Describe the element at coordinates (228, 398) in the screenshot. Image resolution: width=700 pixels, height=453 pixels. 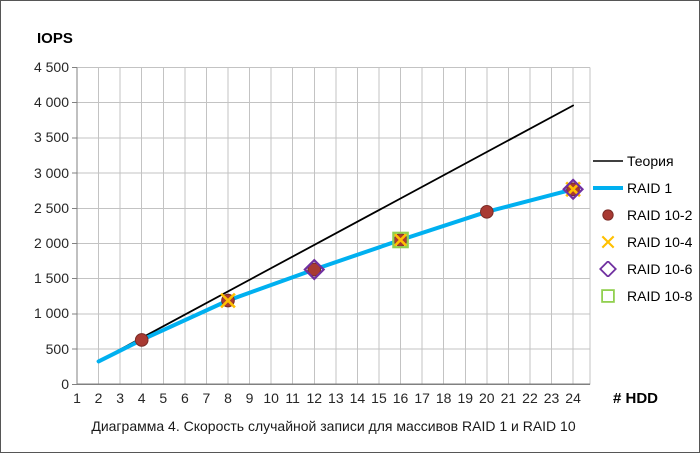
I see `x-tick-label: 8` at that location.